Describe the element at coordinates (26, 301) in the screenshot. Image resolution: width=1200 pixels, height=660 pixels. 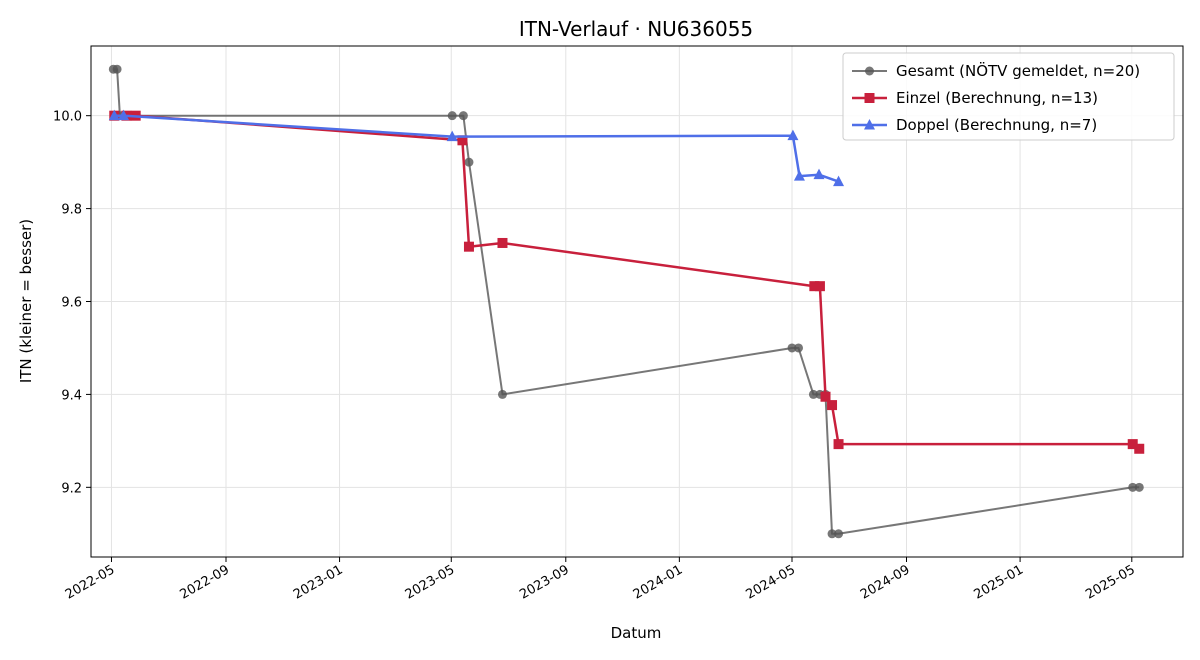
I see `y-axis-label: ITN (kleiner = besser)` at that location.